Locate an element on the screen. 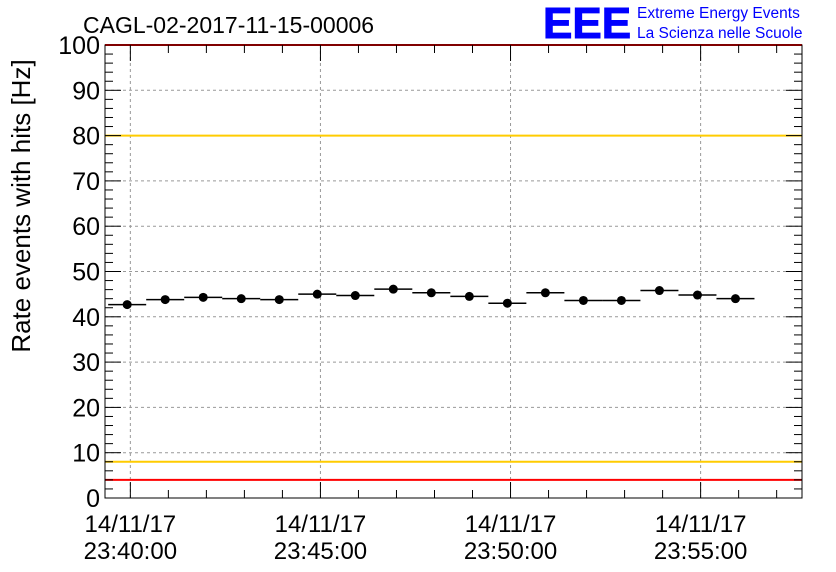  y-tick-label: 0 is located at coordinates (93, 499).